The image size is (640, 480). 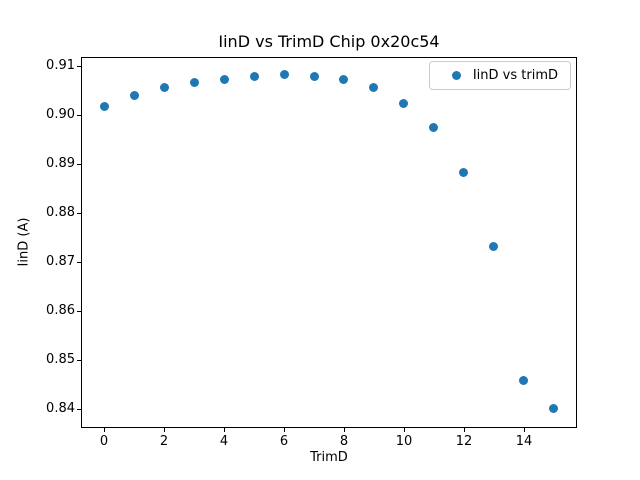 What do you see at coordinates (60, 408) in the screenshot?
I see `y-tick-label: 0.84` at bounding box center [60, 408].